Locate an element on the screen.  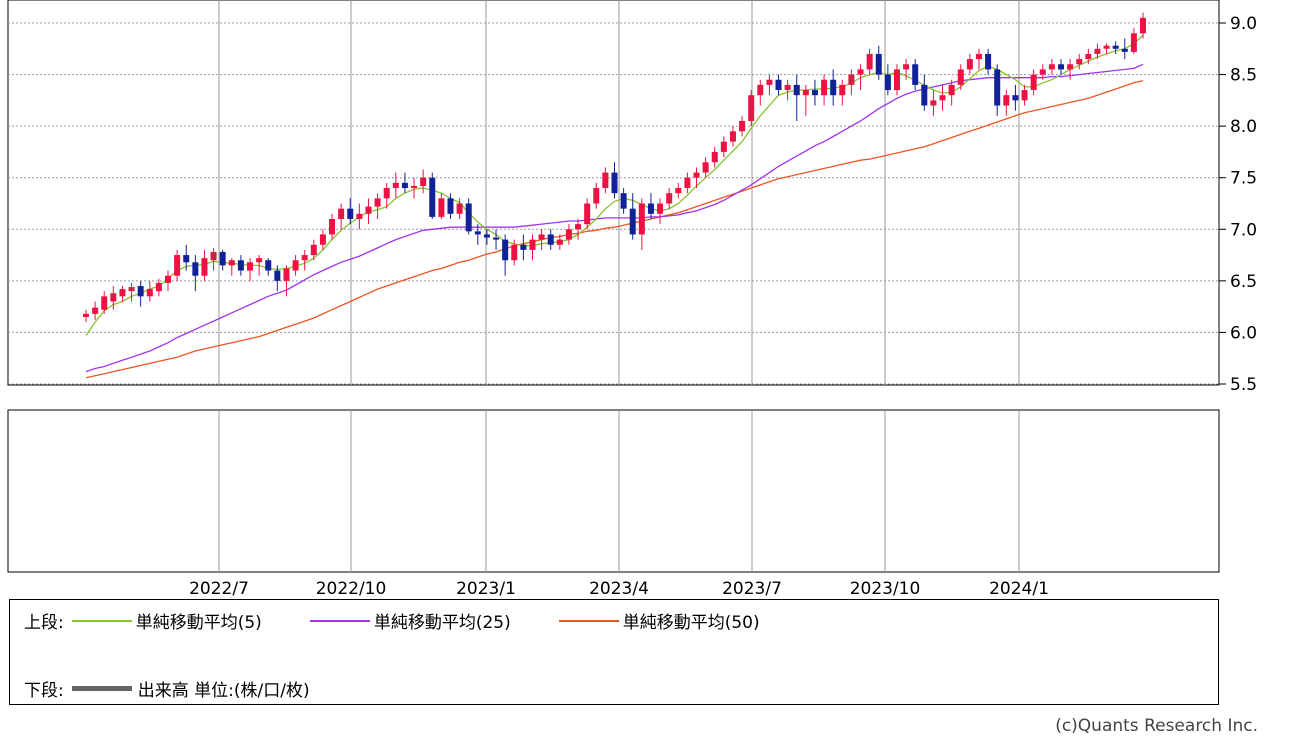
legend-lower-row: 下段: 出来高 単位:(株/口/枚) is located at coordinates (167, 688).